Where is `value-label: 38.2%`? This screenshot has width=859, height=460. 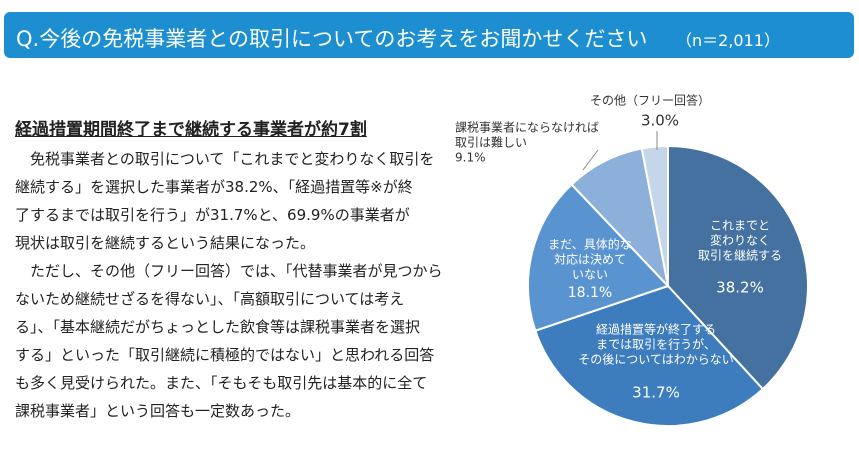
value-label: 38.2% is located at coordinates (740, 288).